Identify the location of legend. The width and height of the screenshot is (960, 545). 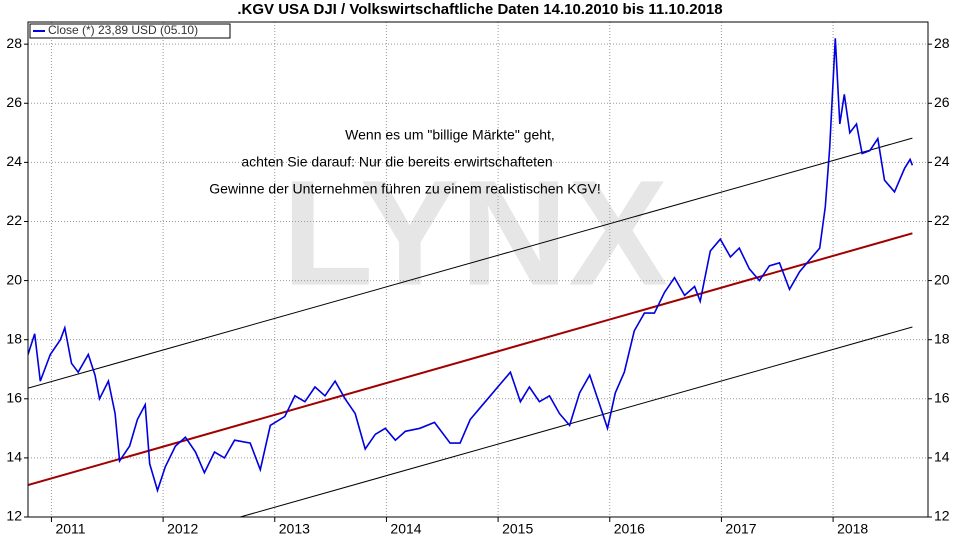
(130, 31).